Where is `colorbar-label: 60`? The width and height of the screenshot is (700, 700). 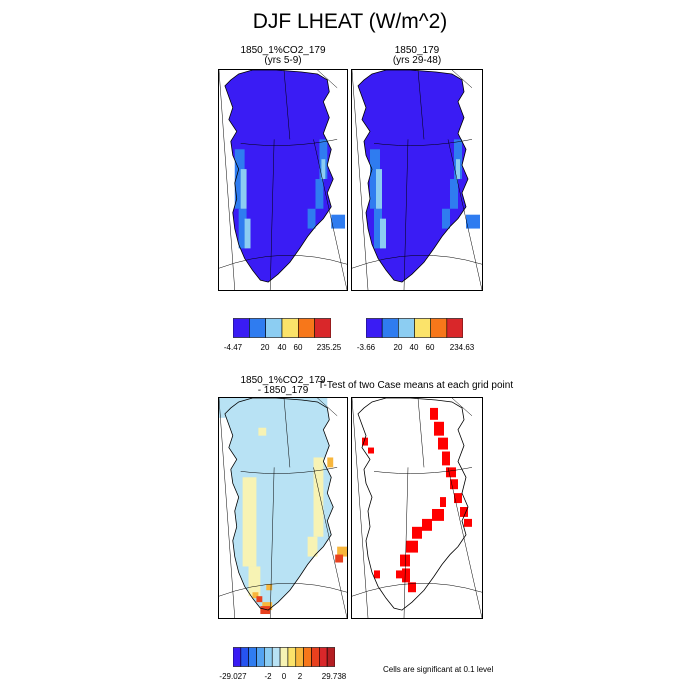
colorbar-label: 60 is located at coordinates (430, 347).